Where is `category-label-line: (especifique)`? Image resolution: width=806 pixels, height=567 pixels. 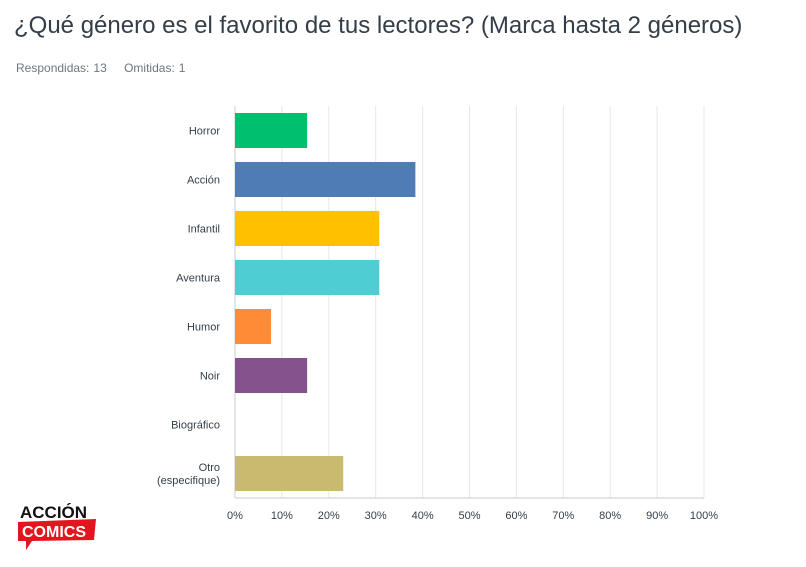 category-label-line: (especifique) is located at coordinates (188, 481).